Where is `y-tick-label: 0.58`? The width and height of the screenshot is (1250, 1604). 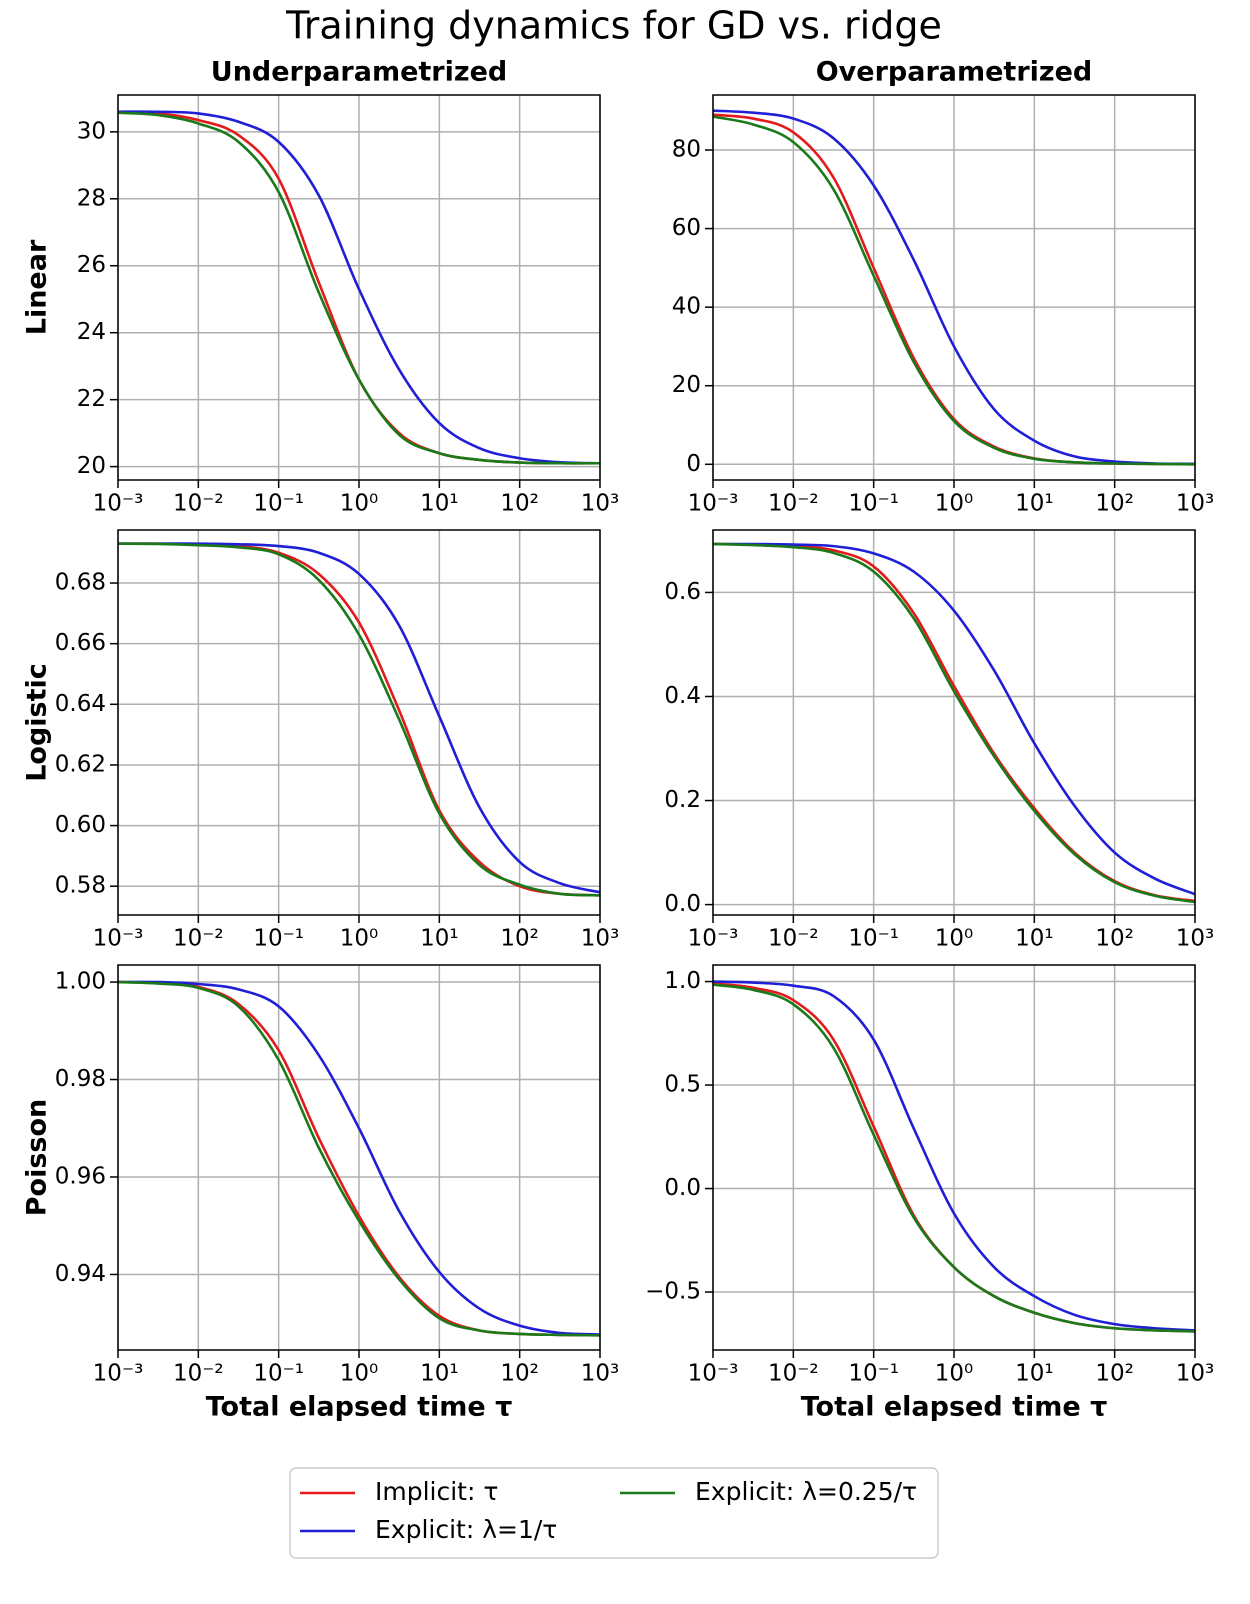
y-tick-label: 0.58 is located at coordinates (80, 886).